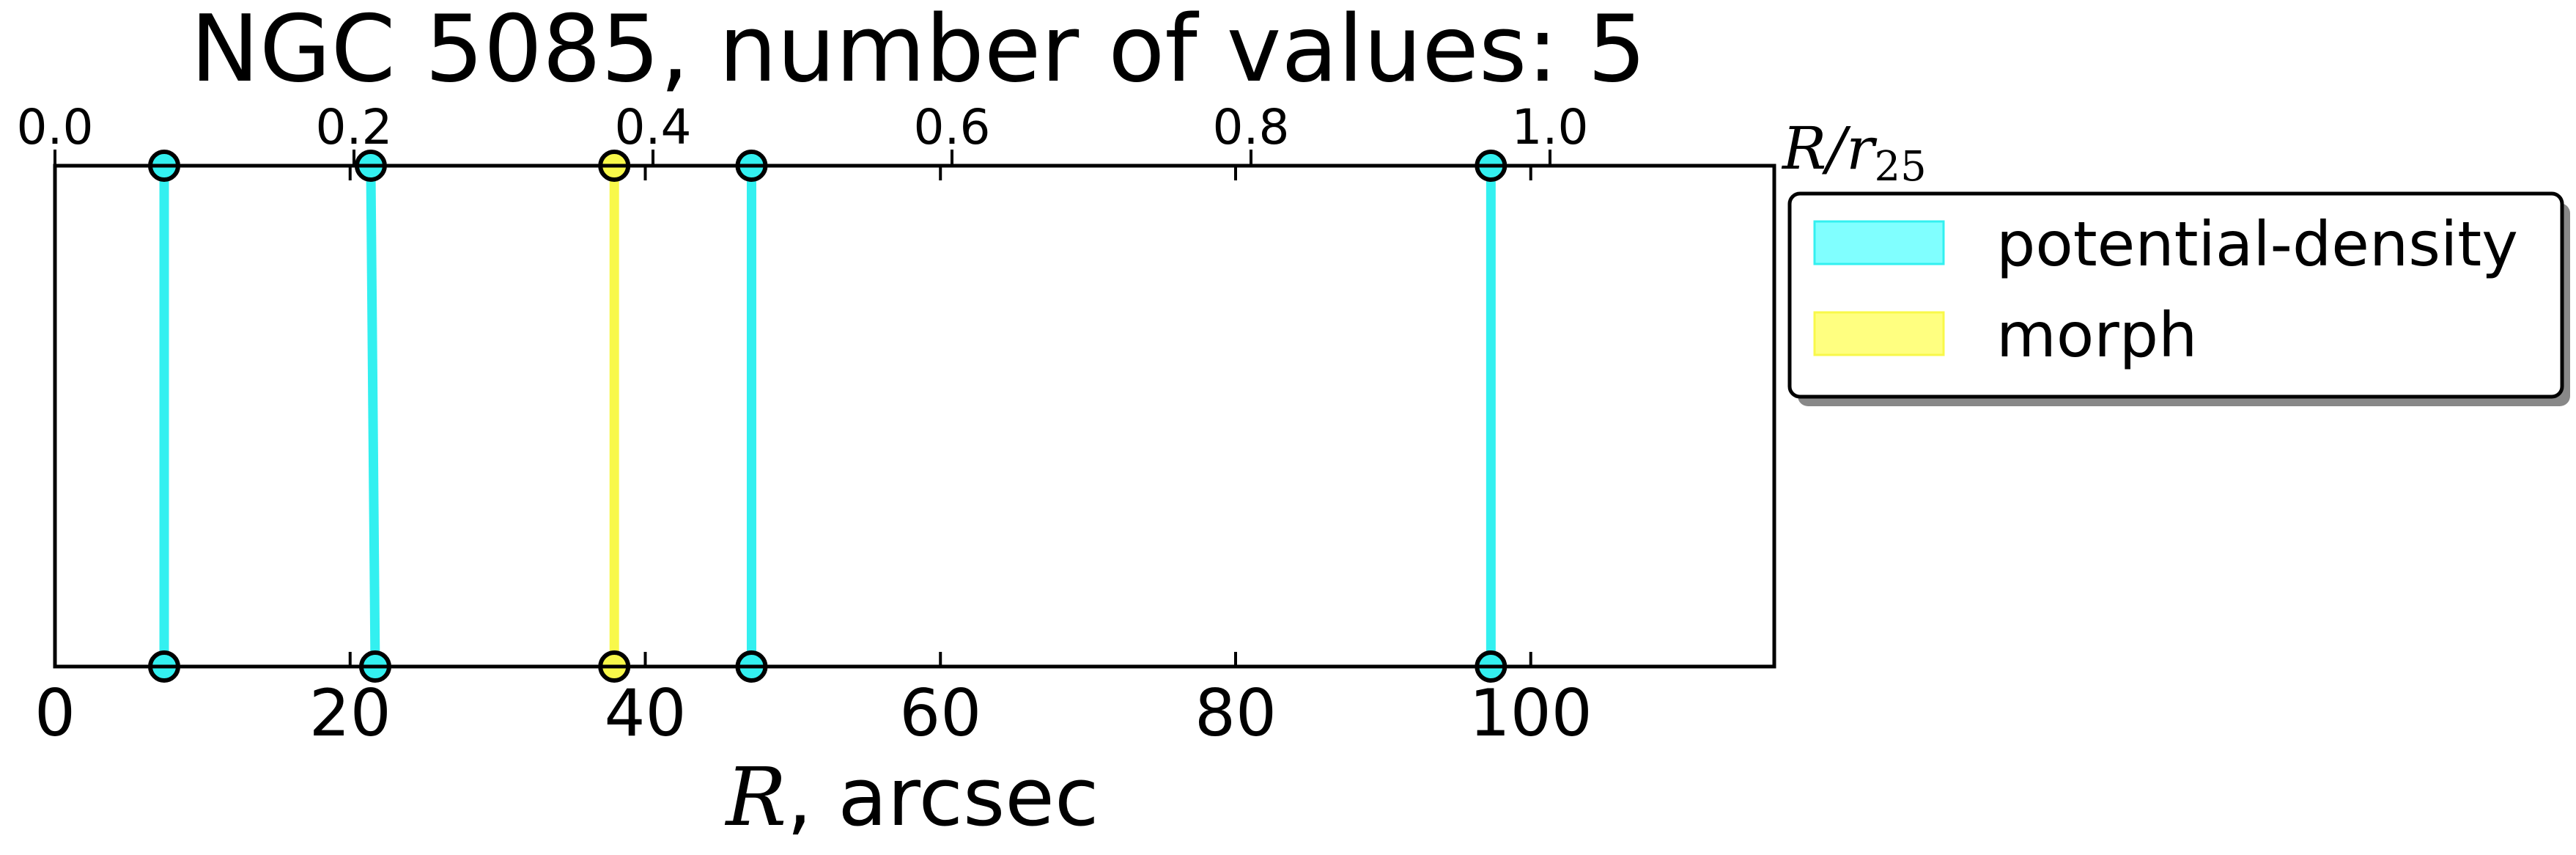  What do you see at coordinates (1829, 148) in the screenshot?
I see `top-axis-label-main: R/r` at bounding box center [1829, 148].